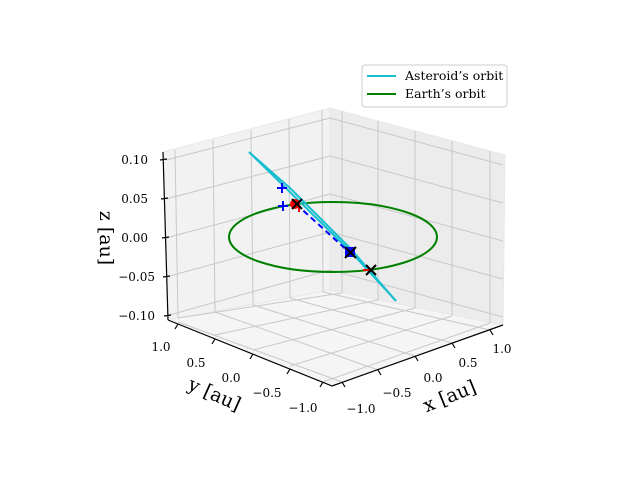 This screenshot has height=480, width=640. What do you see at coordinates (195, 363) in the screenshot?
I see `y-tick: 0.5` at bounding box center [195, 363].